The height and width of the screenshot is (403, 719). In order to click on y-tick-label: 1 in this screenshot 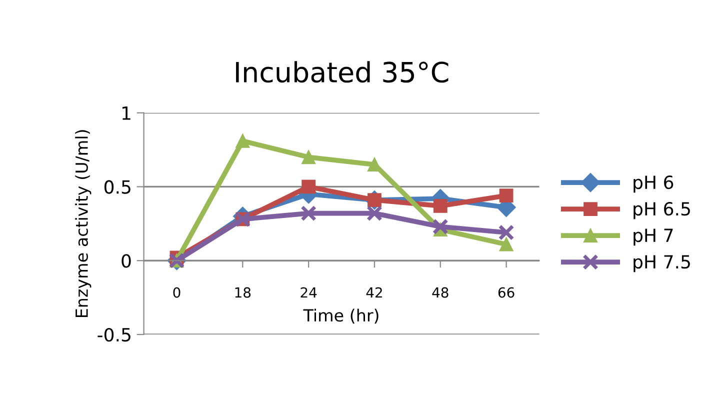, I will do `click(126, 113)`.